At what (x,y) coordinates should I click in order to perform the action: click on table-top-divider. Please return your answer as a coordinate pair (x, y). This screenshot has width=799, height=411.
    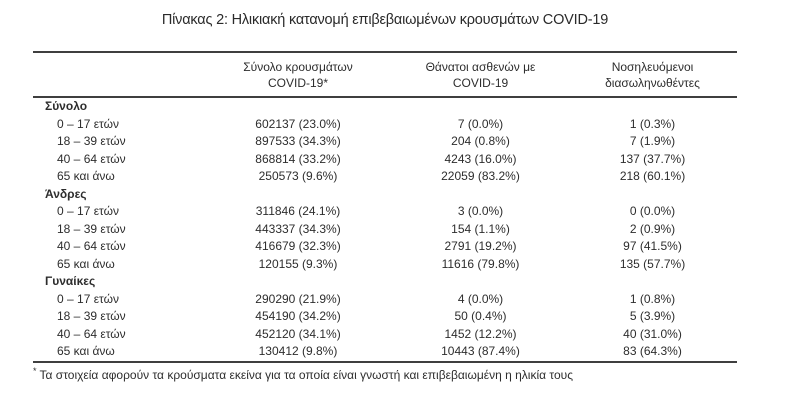
    Looking at the image, I should click on (385, 52).